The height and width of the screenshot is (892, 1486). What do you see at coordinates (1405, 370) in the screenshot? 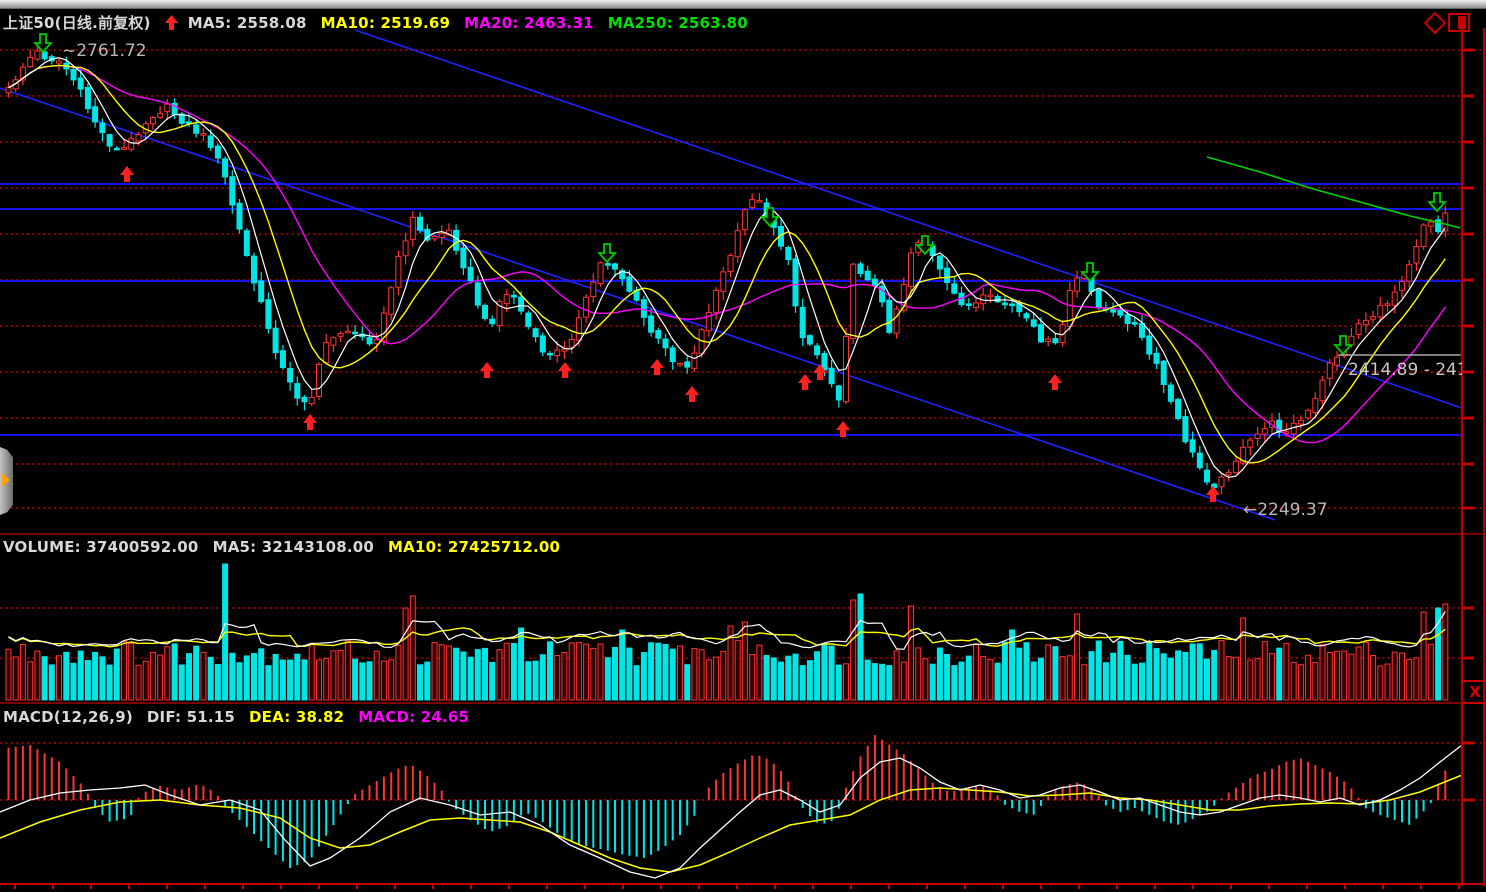
I see `price-range-tooltip: 2414.89 - 241` at bounding box center [1405, 370].